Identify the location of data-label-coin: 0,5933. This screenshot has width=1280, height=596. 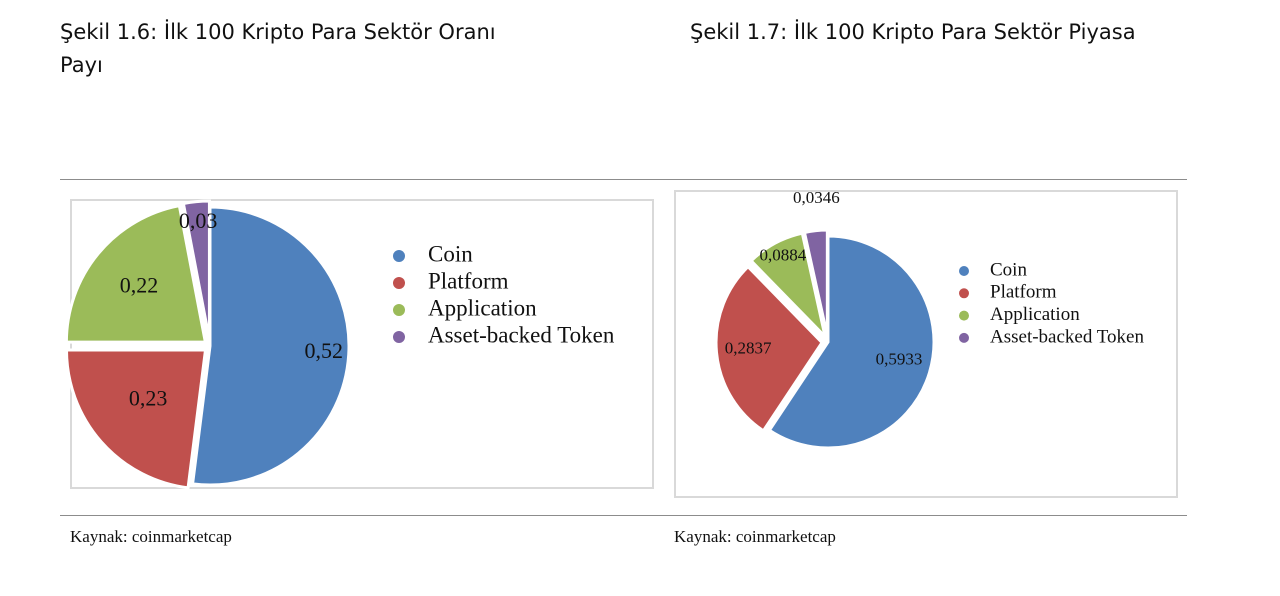
(899, 358).